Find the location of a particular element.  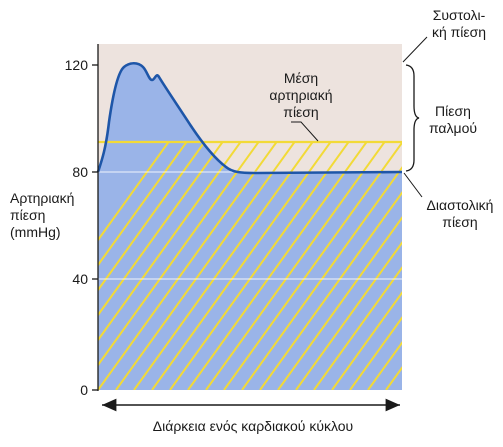

mean-pressure-leader is located at coordinates (305, 131).